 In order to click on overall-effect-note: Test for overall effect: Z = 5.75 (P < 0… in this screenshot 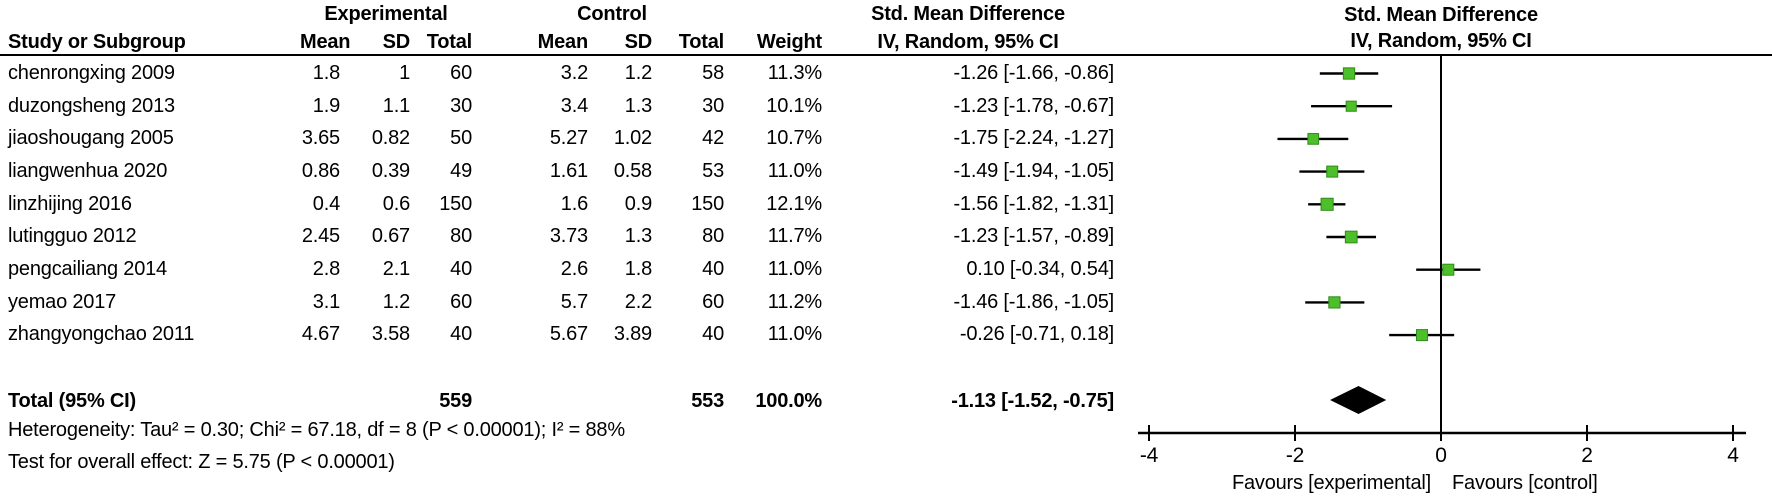, I will do `click(201, 462)`.